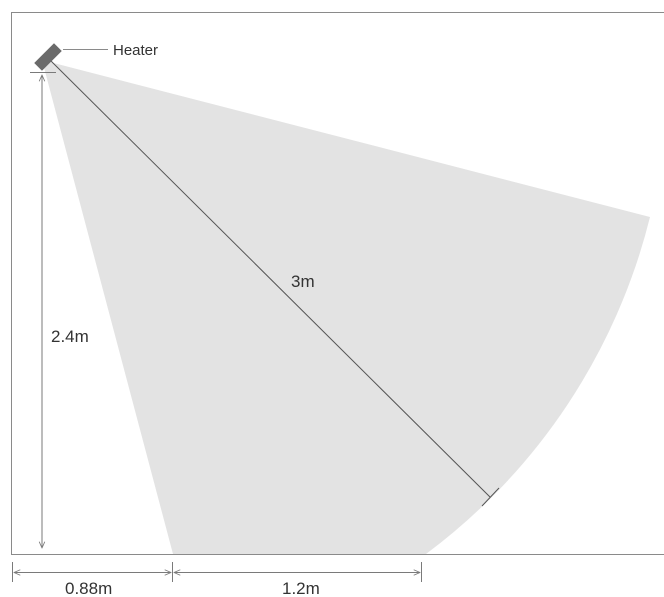 This screenshot has width=664, height=597. What do you see at coordinates (303, 281) in the screenshot?
I see `radius-label: 3m` at bounding box center [303, 281].